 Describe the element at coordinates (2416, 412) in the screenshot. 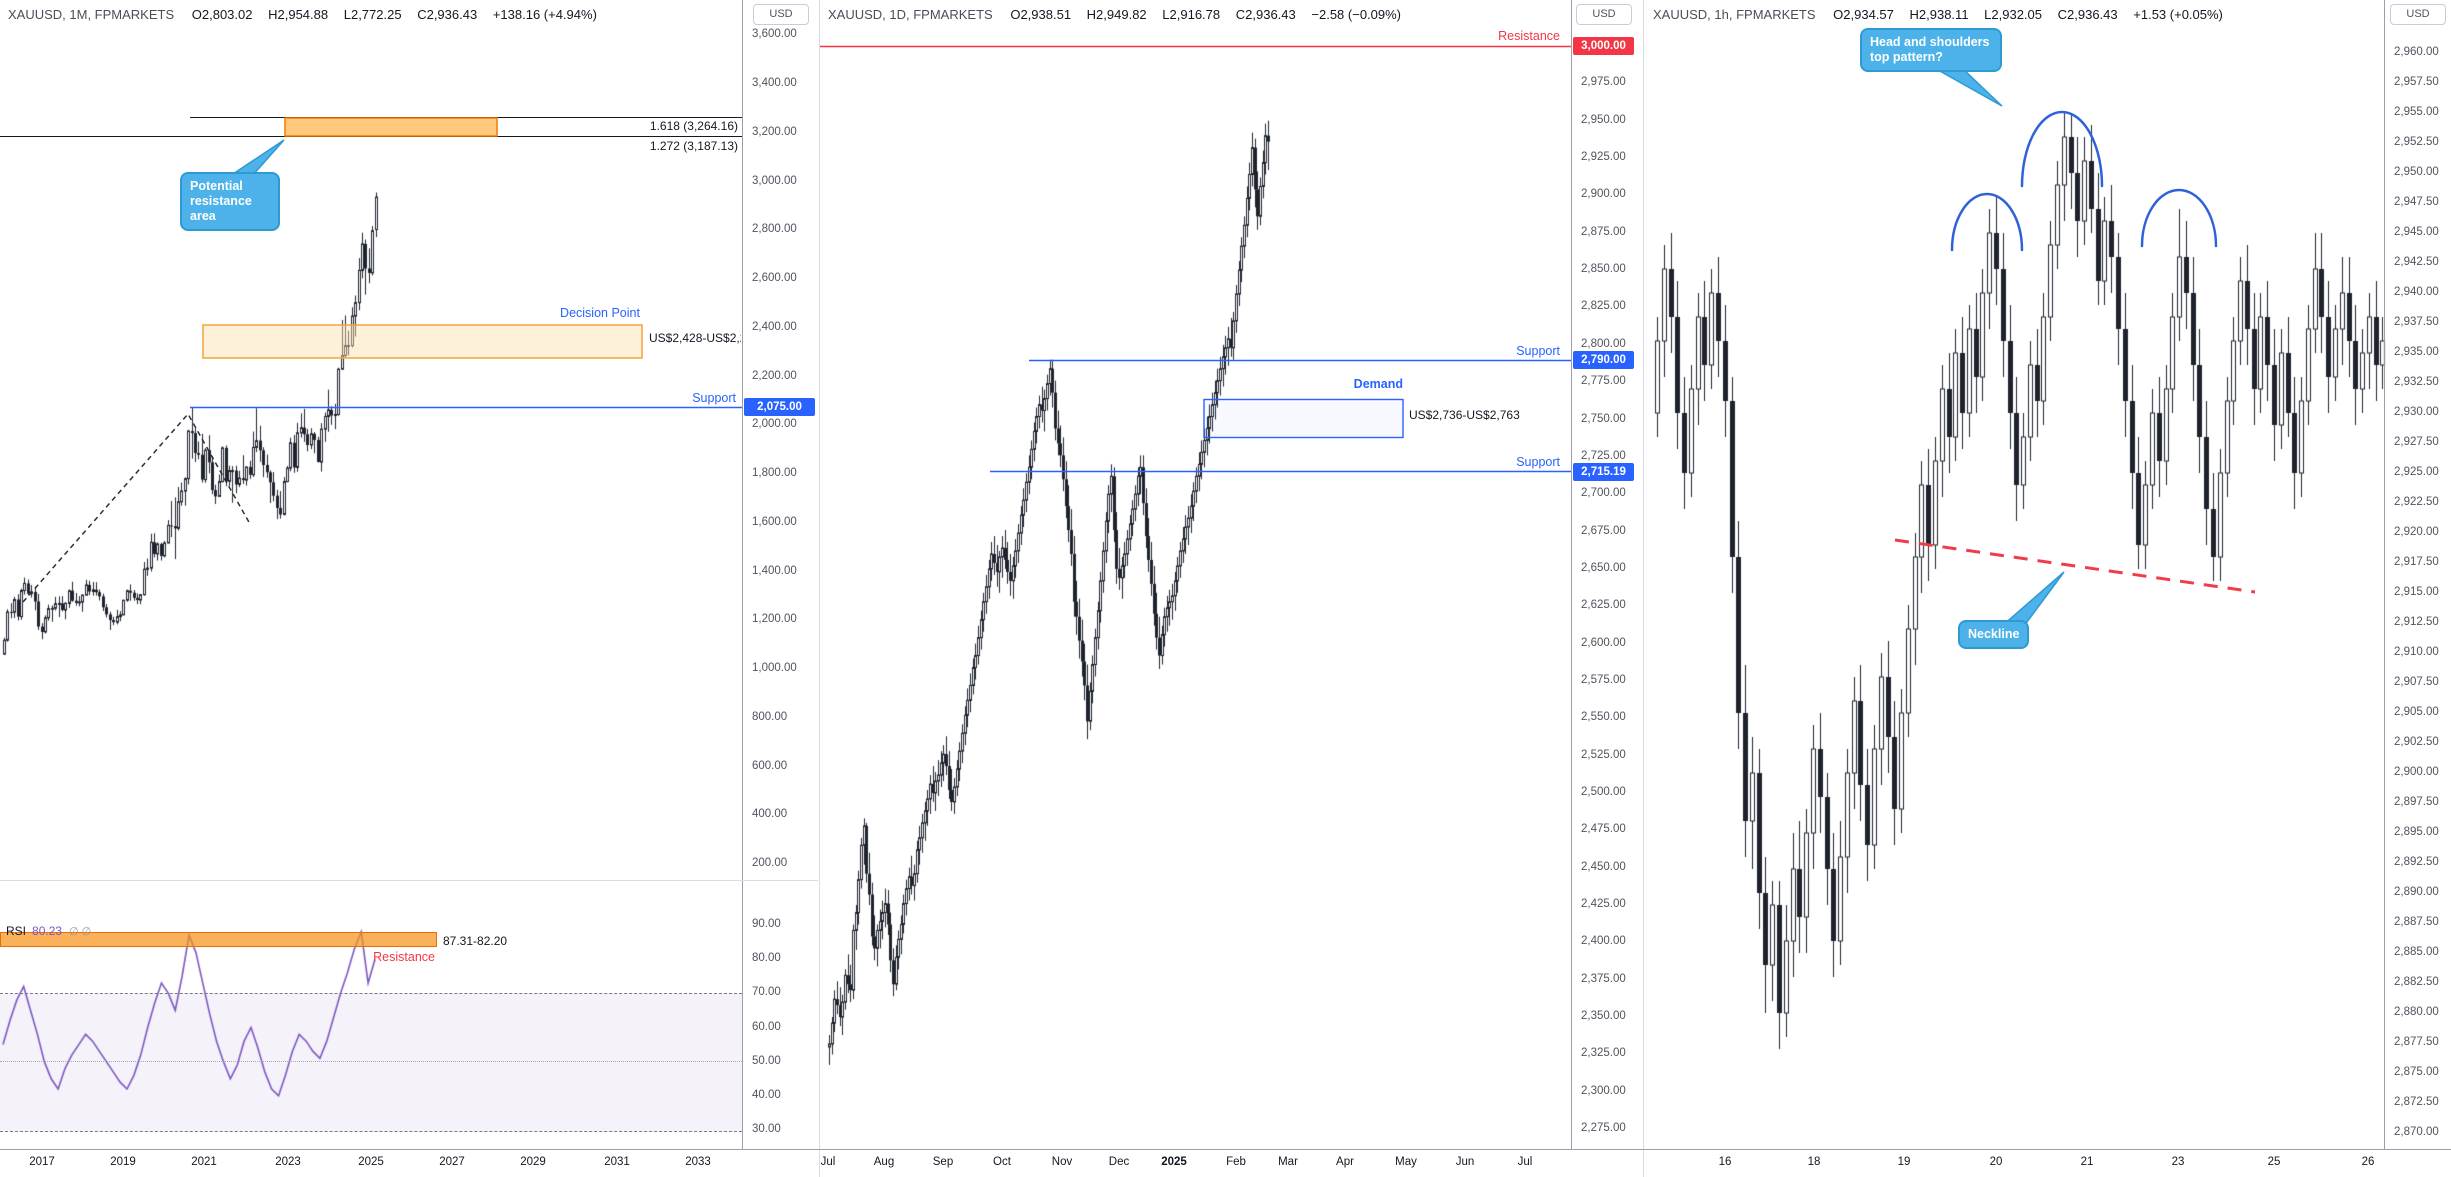

I see `price-axis-label: 2,930.00` at that location.